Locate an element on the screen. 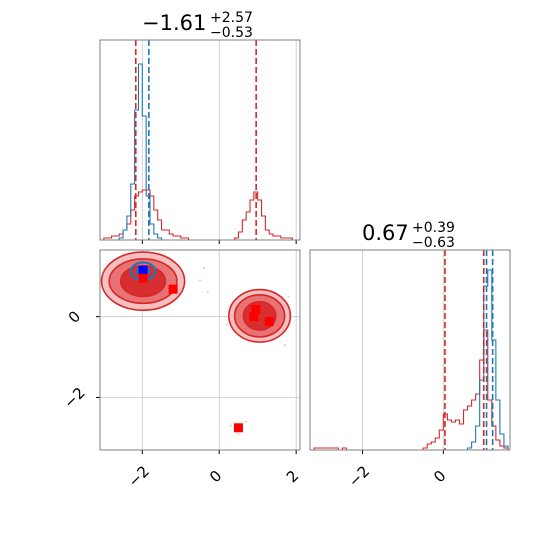 The image size is (550, 550). title-main: 0.67 is located at coordinates (385, 233).